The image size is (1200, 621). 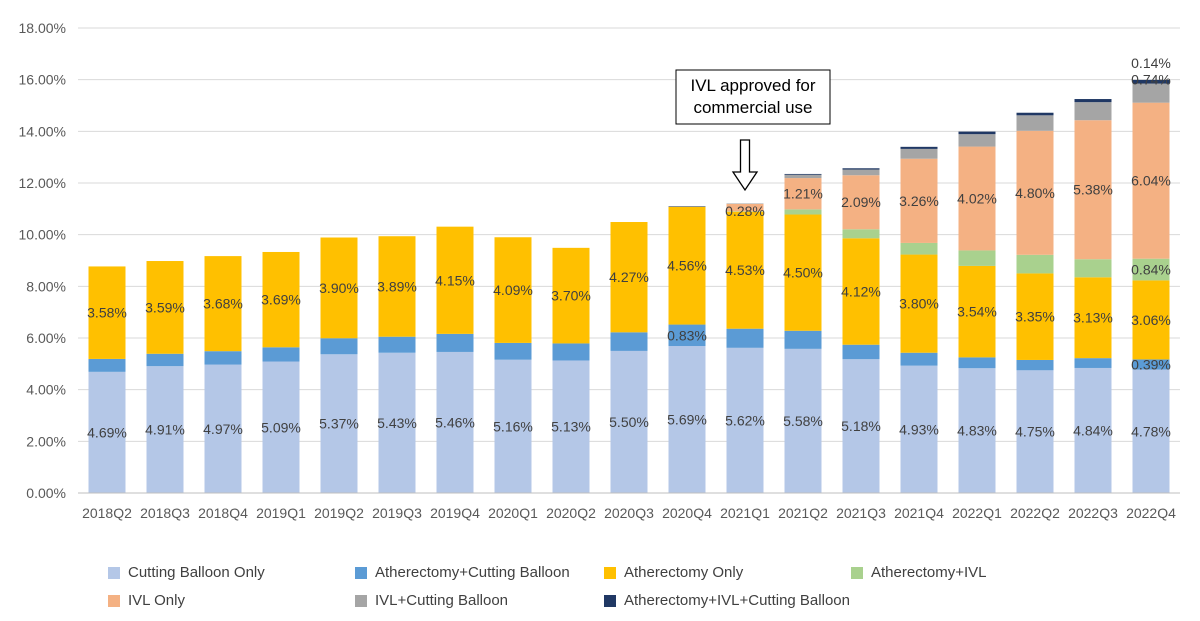 I want to click on data-label: 4.93%, so click(x=919, y=429).